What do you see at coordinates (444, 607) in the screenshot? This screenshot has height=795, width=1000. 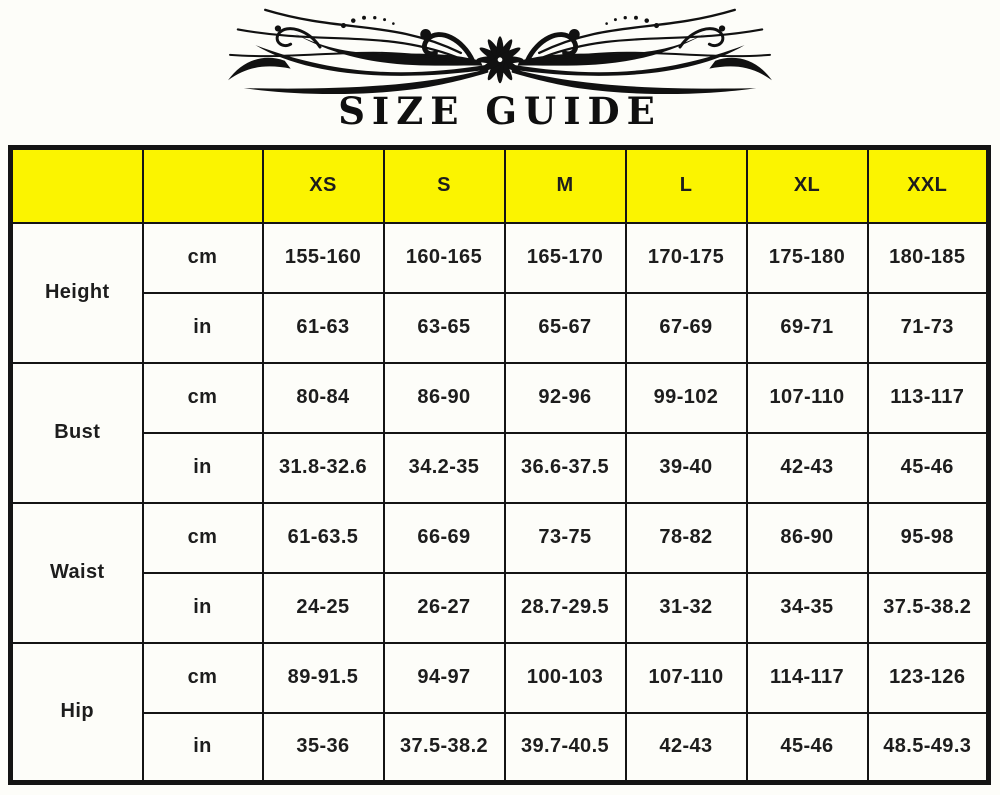 I see `value-cell: 26-27` at bounding box center [444, 607].